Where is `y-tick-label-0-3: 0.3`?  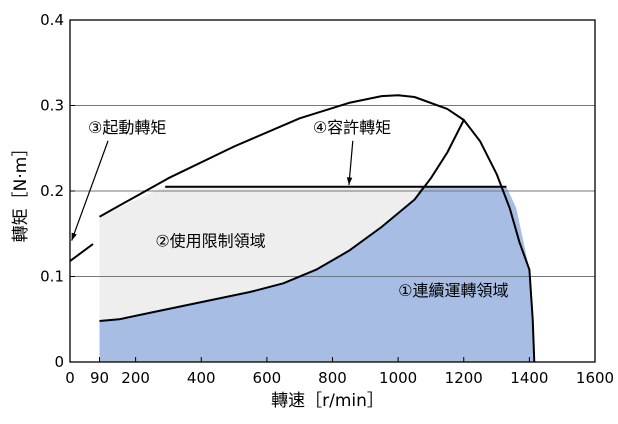 y-tick-label-0-3: 0.3 is located at coordinates (52, 106).